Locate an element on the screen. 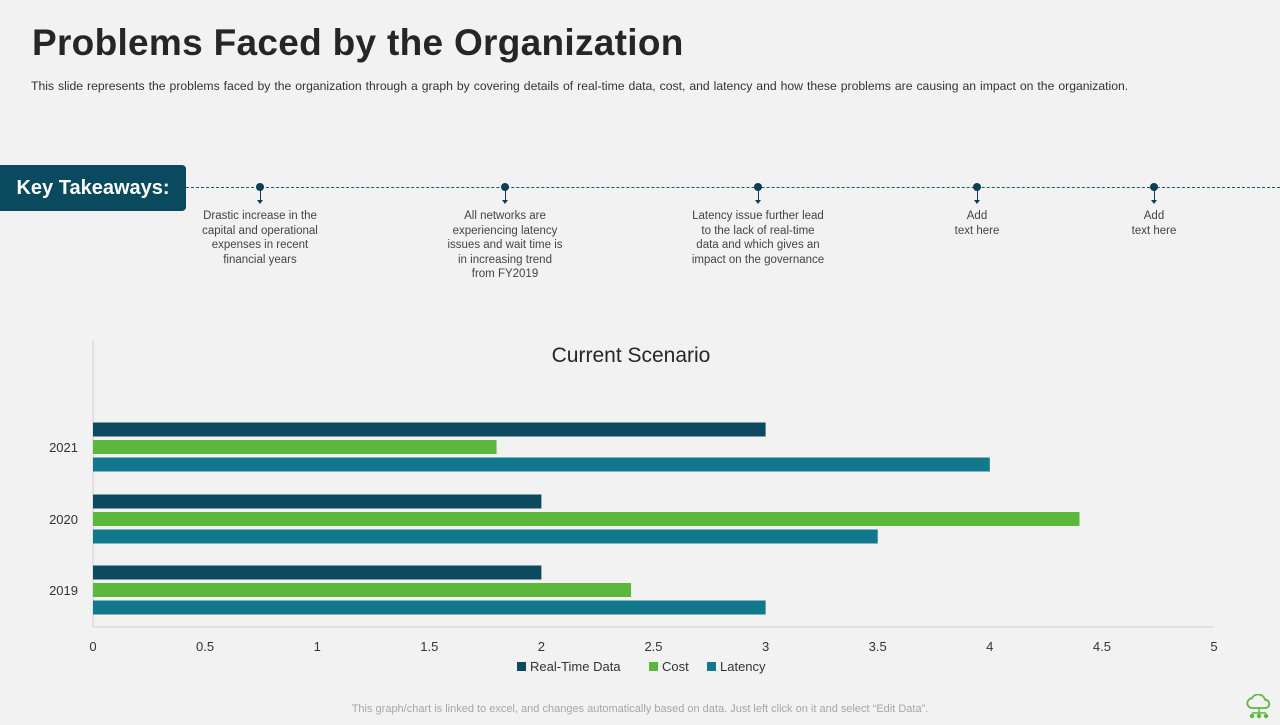 This screenshot has height=725, width=1280. x-tick-label: 2.5 is located at coordinates (653, 646).